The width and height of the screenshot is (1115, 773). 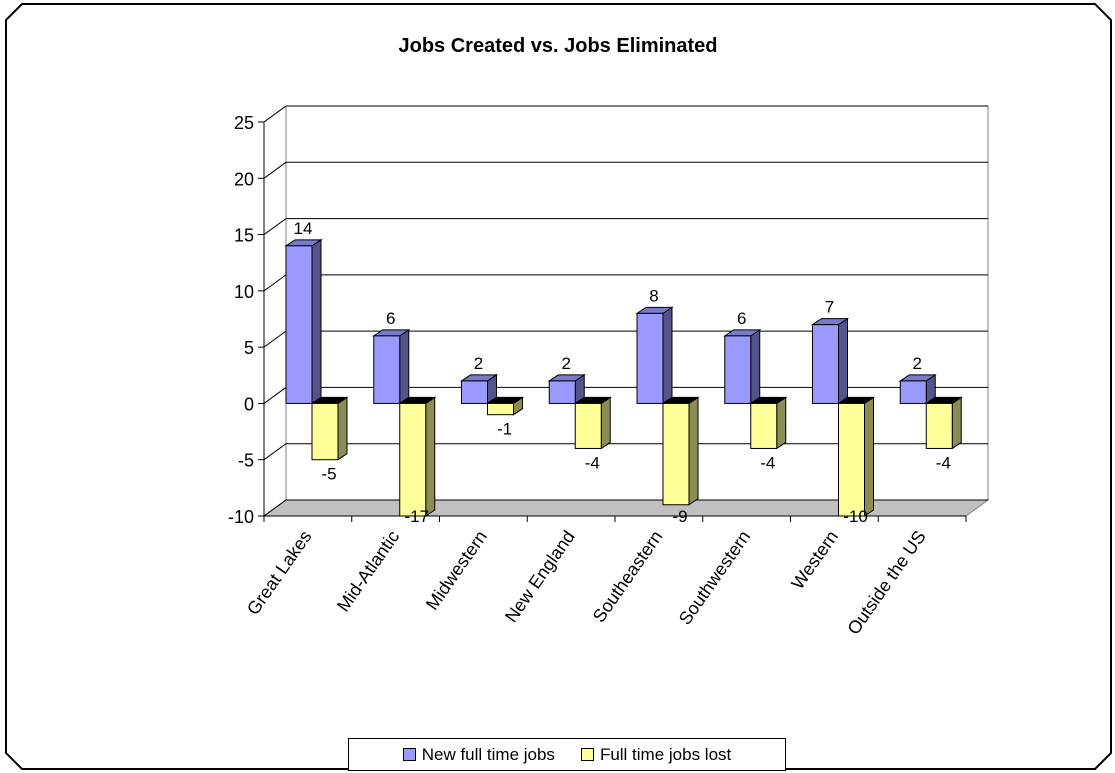 What do you see at coordinates (275, 311) in the screenshot?
I see `side-wall` at bounding box center [275, 311].